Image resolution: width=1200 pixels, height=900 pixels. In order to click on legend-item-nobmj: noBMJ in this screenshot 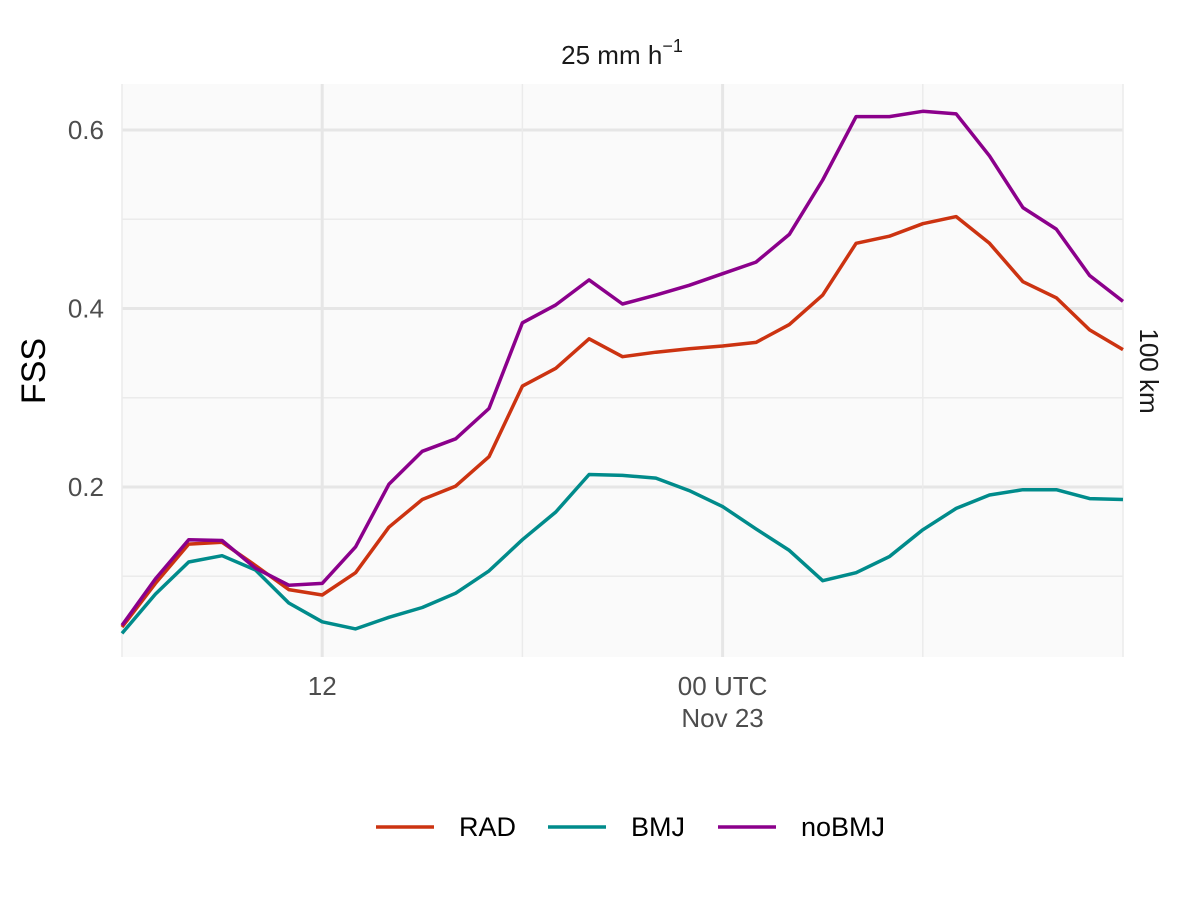, I will do `click(801, 827)`.